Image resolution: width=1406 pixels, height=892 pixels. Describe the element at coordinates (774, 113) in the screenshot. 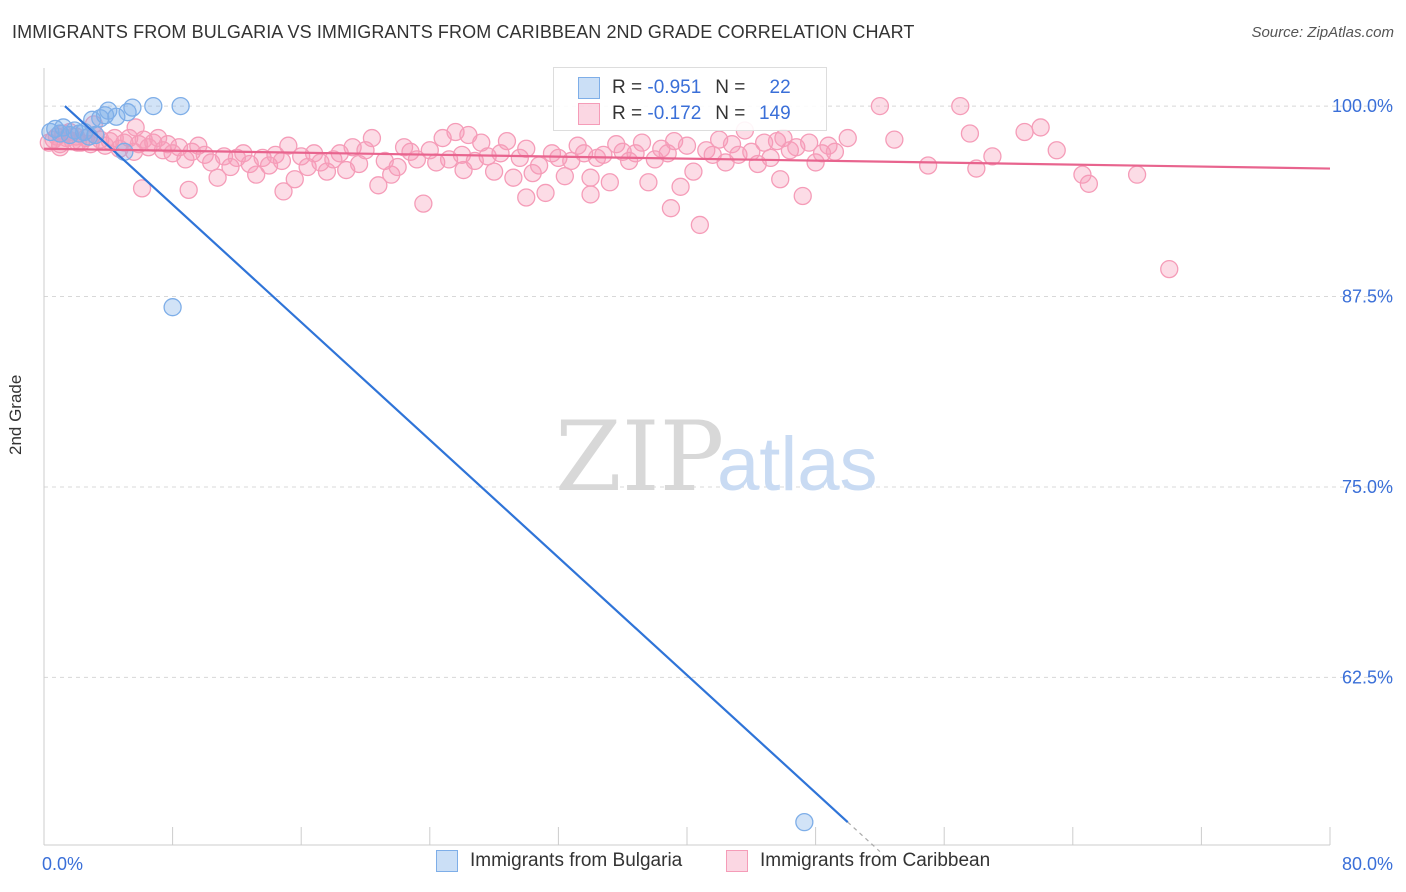

I see `stats-n-value: 149` at that location.